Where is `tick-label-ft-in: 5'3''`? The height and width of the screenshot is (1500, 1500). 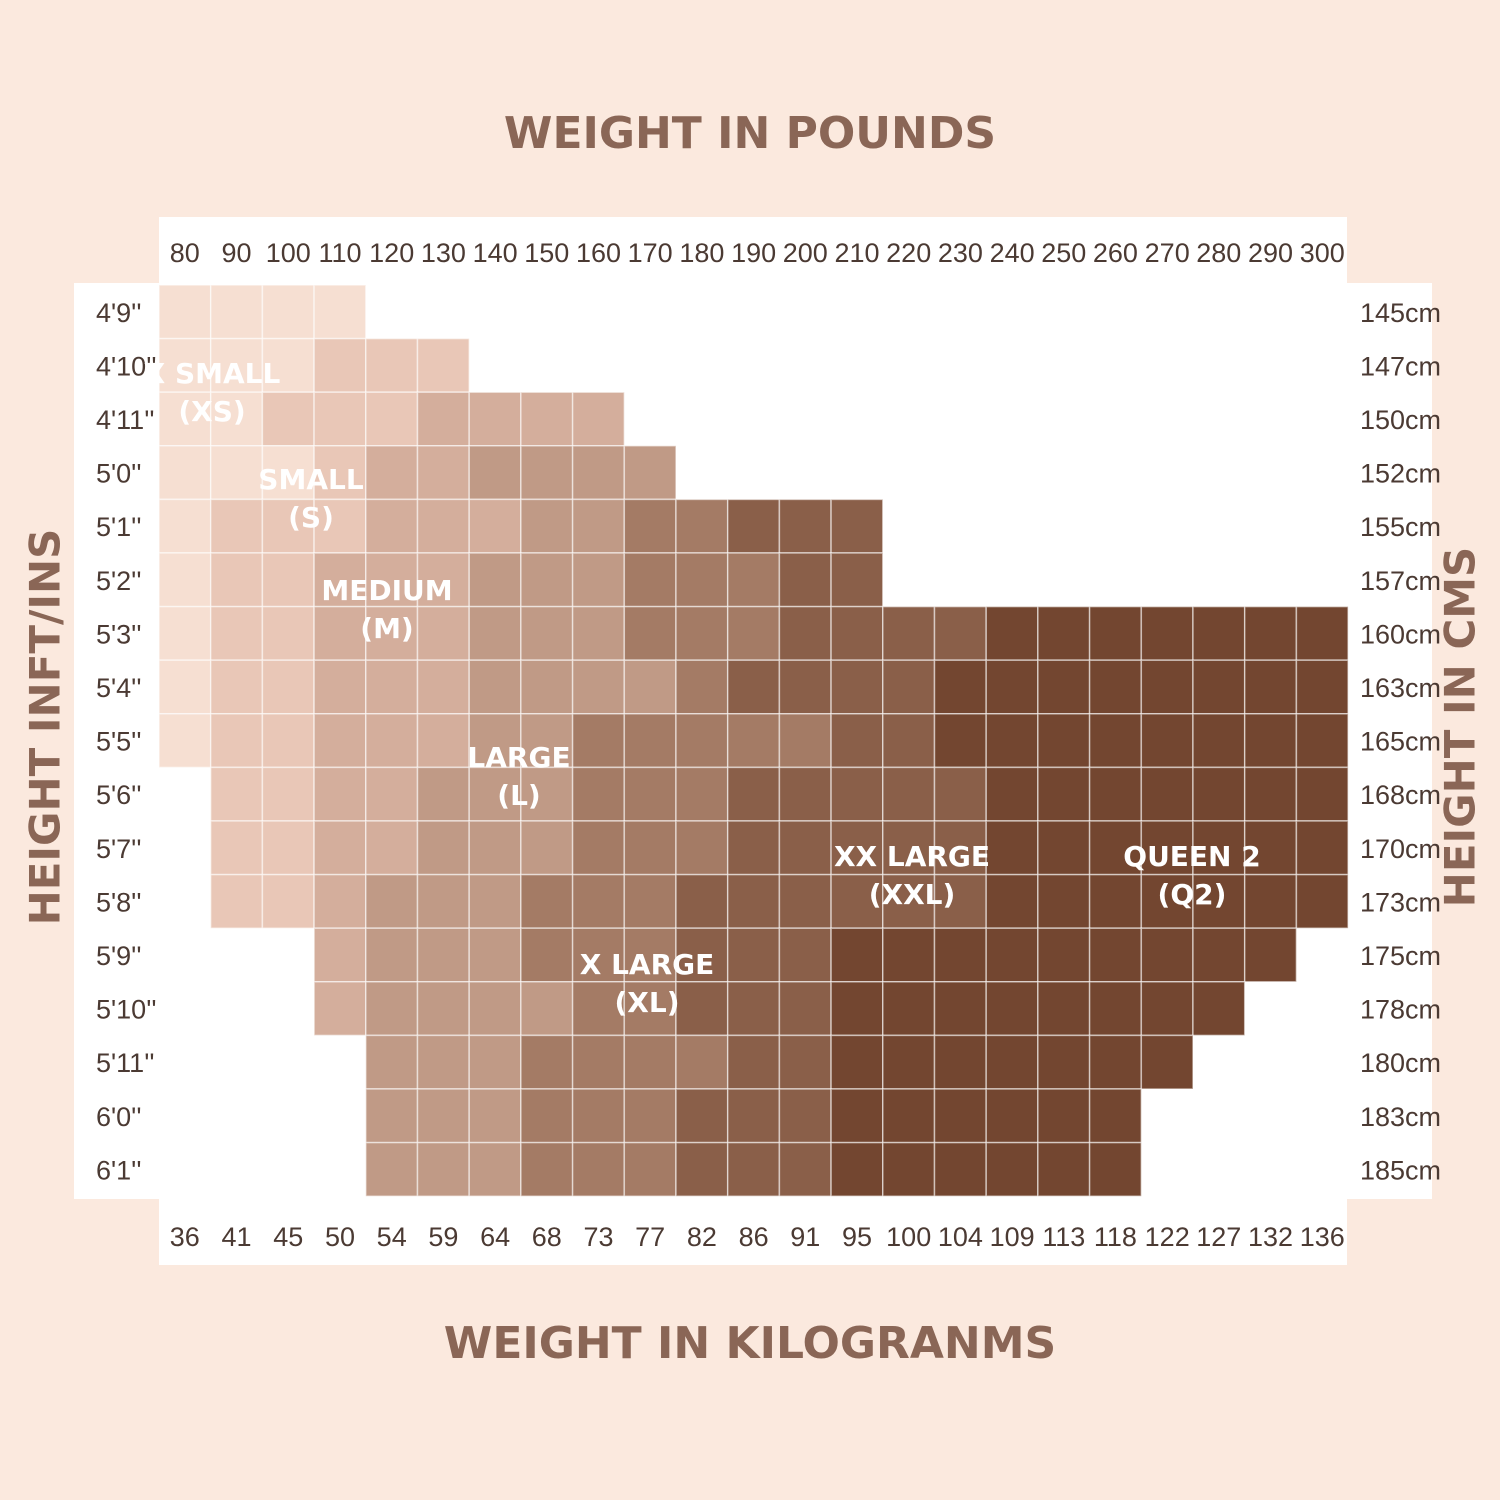
tick-label-ft-in: 5'3'' is located at coordinates (119, 634).